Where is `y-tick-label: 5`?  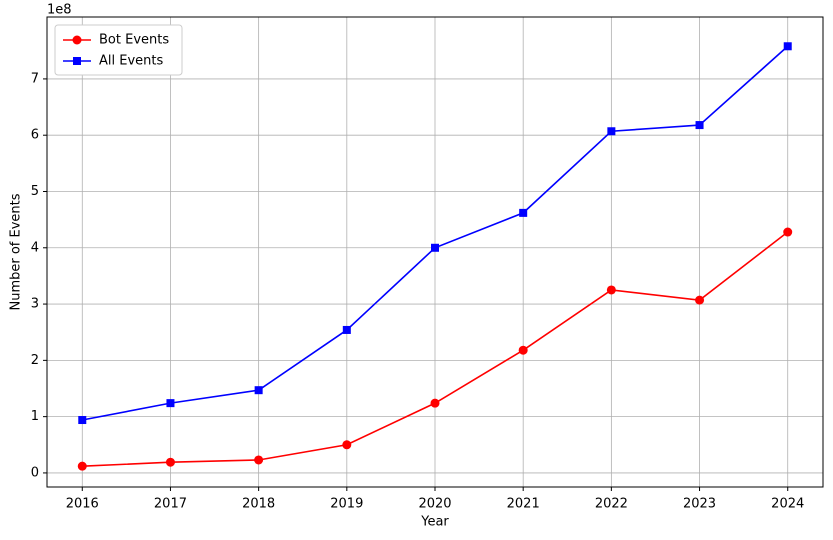 y-tick-label: 5 is located at coordinates (35, 191).